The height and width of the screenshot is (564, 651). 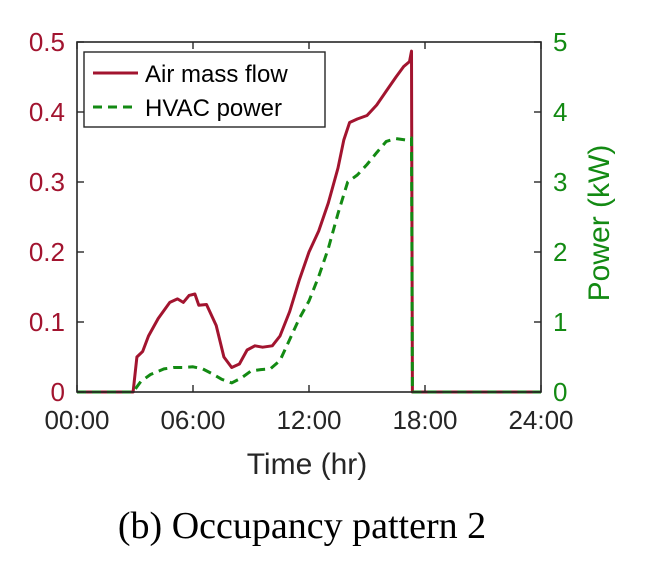 What do you see at coordinates (213, 108) in the screenshot?
I see `legend-label-hvac-power: HVAC power` at bounding box center [213, 108].